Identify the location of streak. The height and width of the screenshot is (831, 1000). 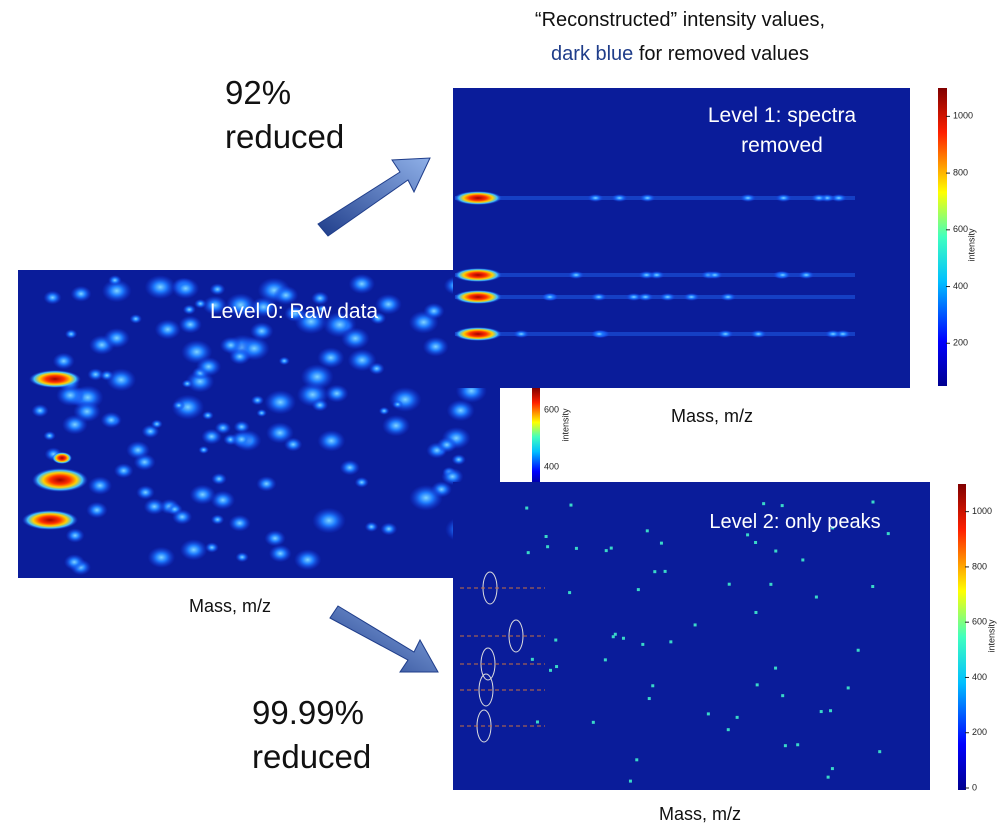
(655, 334).